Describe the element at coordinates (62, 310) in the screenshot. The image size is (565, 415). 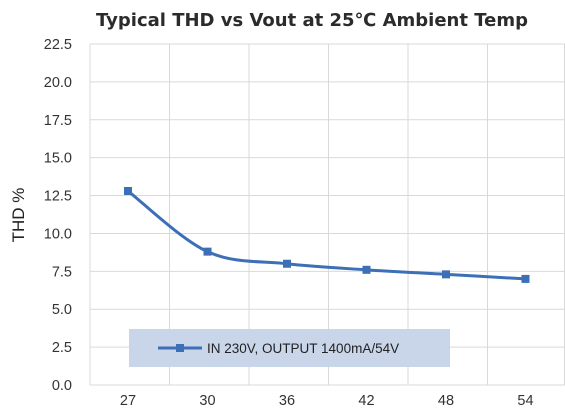
I see `y-tick-label: 5.0` at that location.